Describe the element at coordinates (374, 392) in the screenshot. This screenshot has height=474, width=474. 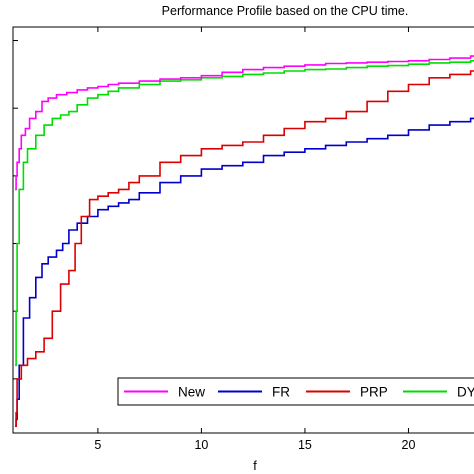
I see `legend-label-prp: PRP` at that location.